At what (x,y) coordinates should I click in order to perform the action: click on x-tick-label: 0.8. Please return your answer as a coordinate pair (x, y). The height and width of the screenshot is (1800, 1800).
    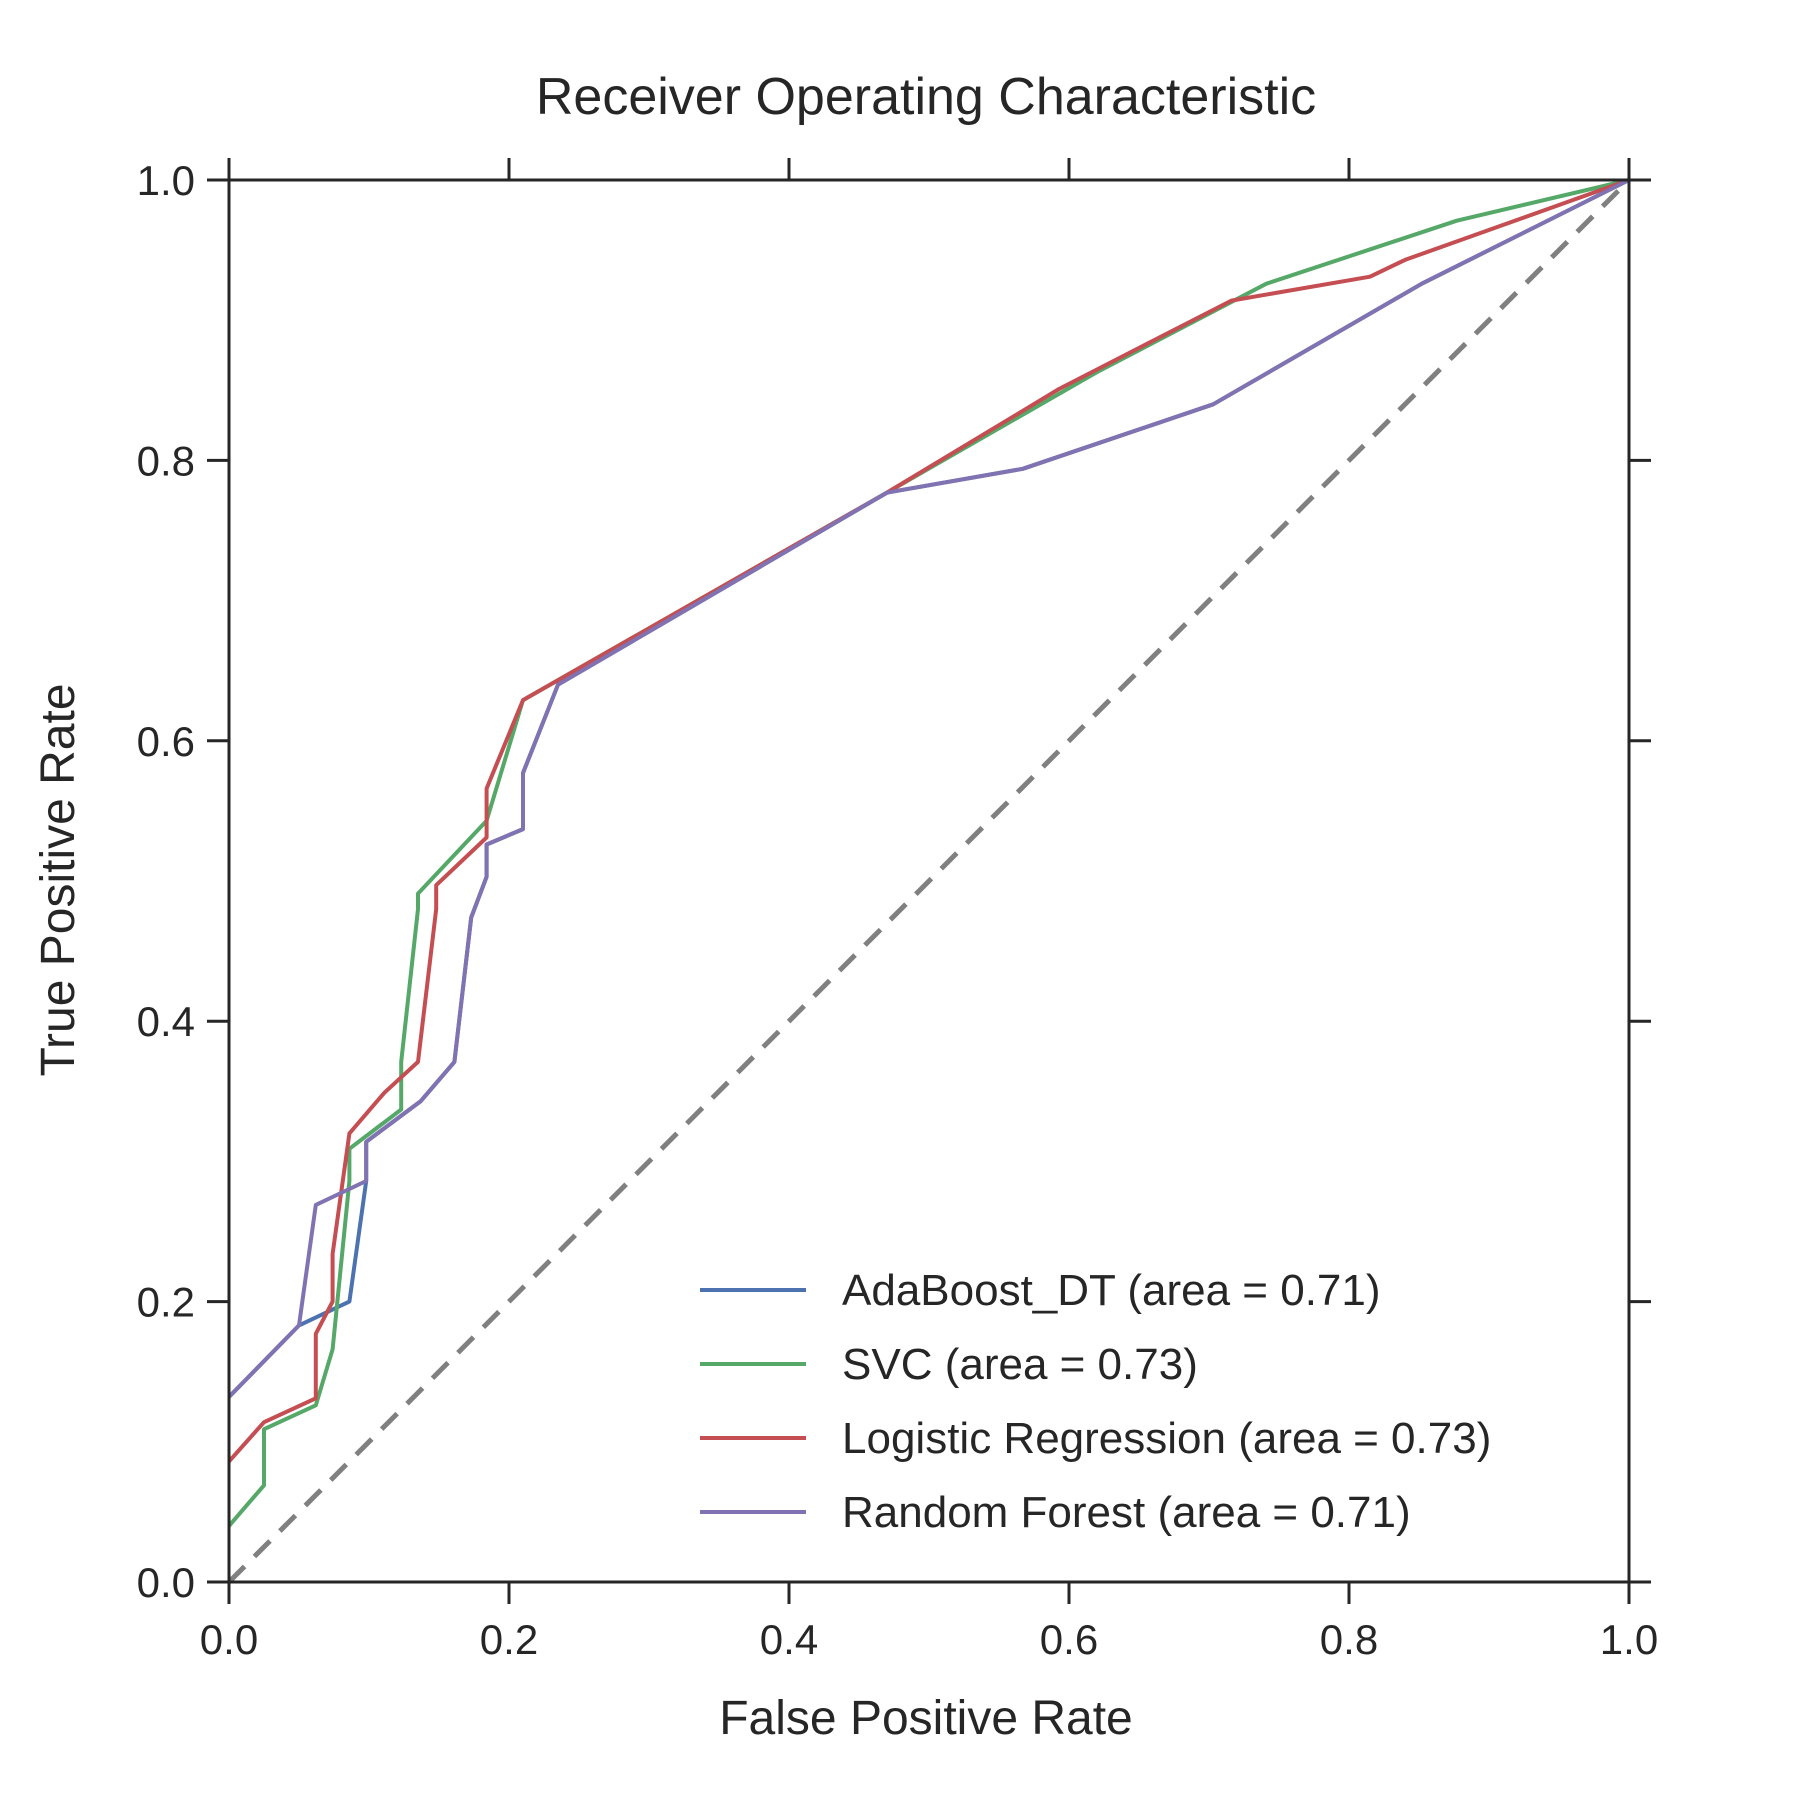
    Looking at the image, I should click on (1349, 1639).